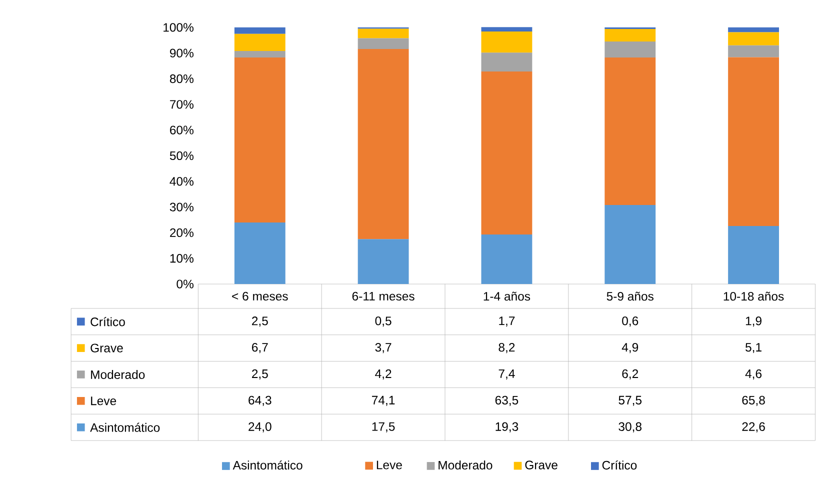 The image size is (826, 484). I want to click on text: Moderado, so click(465, 465).